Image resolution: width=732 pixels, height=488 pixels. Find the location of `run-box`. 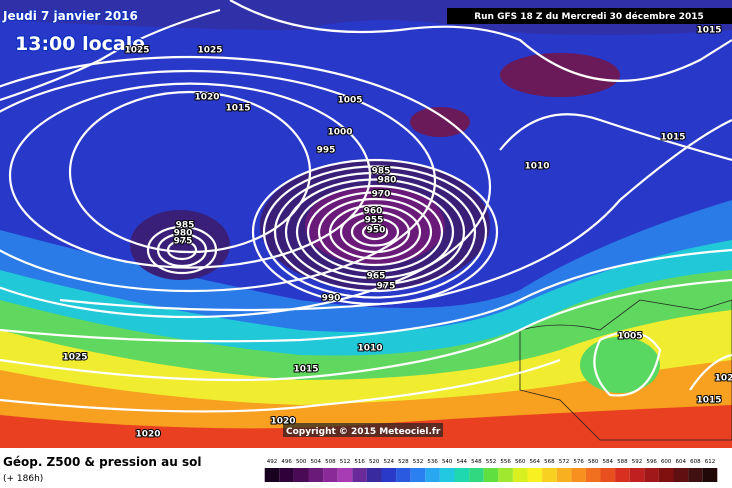

run-box is located at coordinates (589, 16).